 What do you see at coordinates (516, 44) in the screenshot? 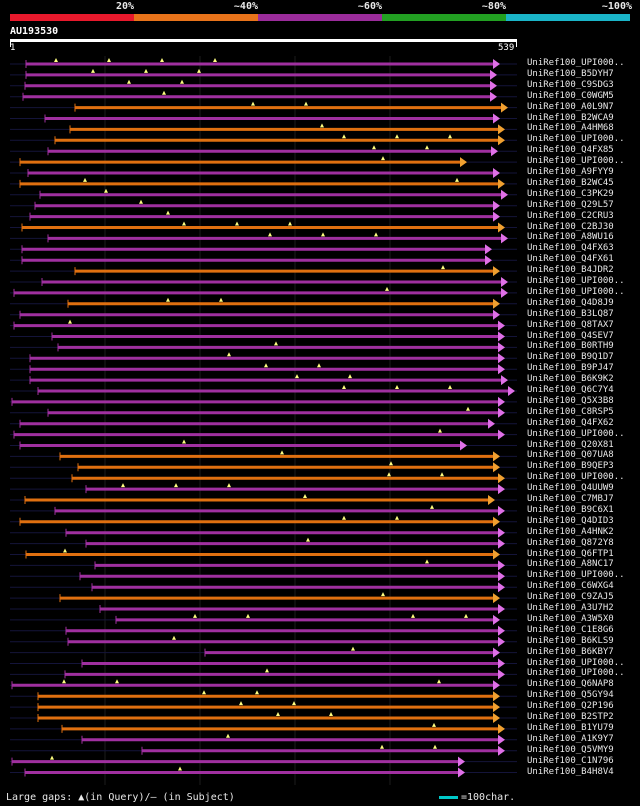
I see `query-tick-end` at bounding box center [516, 44].